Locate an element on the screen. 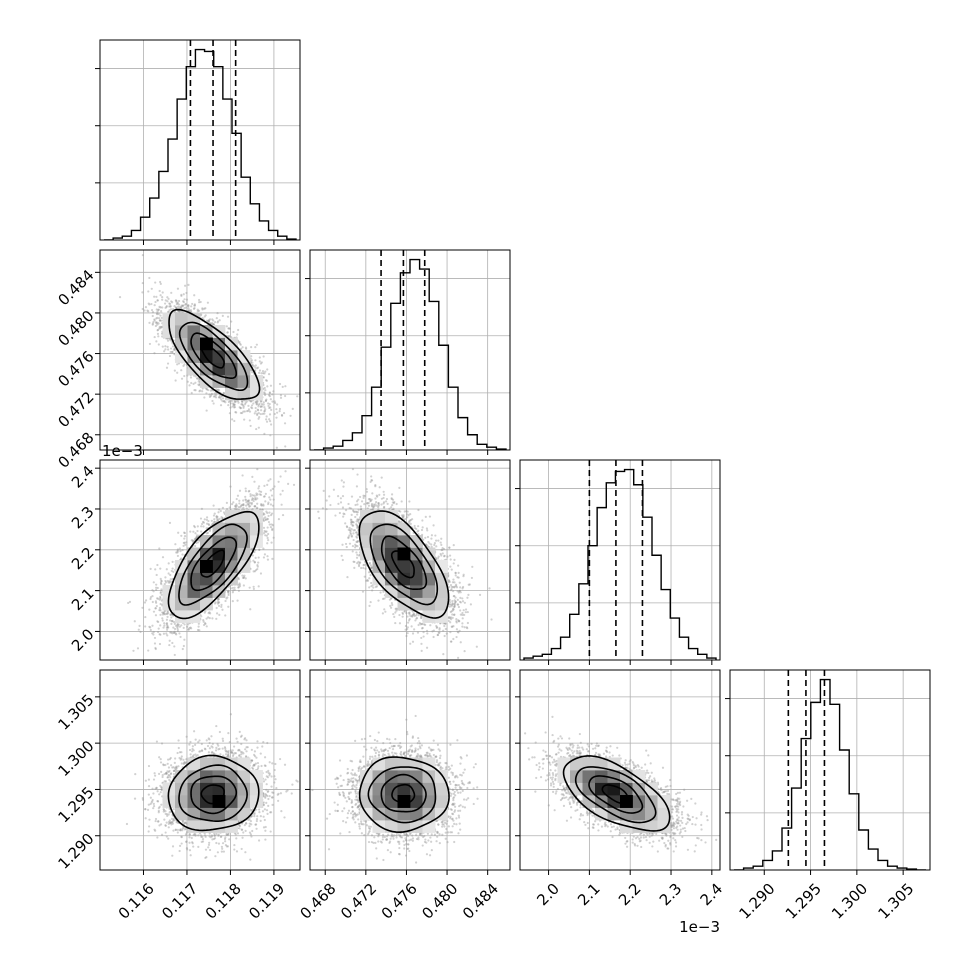 The height and width of the screenshot is (970, 970). panel-background is located at coordinates (620, 560).